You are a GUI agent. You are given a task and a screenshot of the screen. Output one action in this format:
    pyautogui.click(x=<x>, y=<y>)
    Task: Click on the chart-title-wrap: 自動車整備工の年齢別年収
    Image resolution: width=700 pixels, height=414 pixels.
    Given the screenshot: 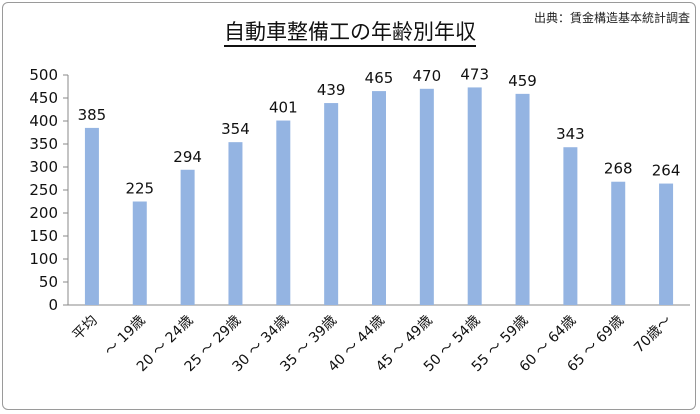 What is the action you would take?
    pyautogui.click(x=350, y=31)
    